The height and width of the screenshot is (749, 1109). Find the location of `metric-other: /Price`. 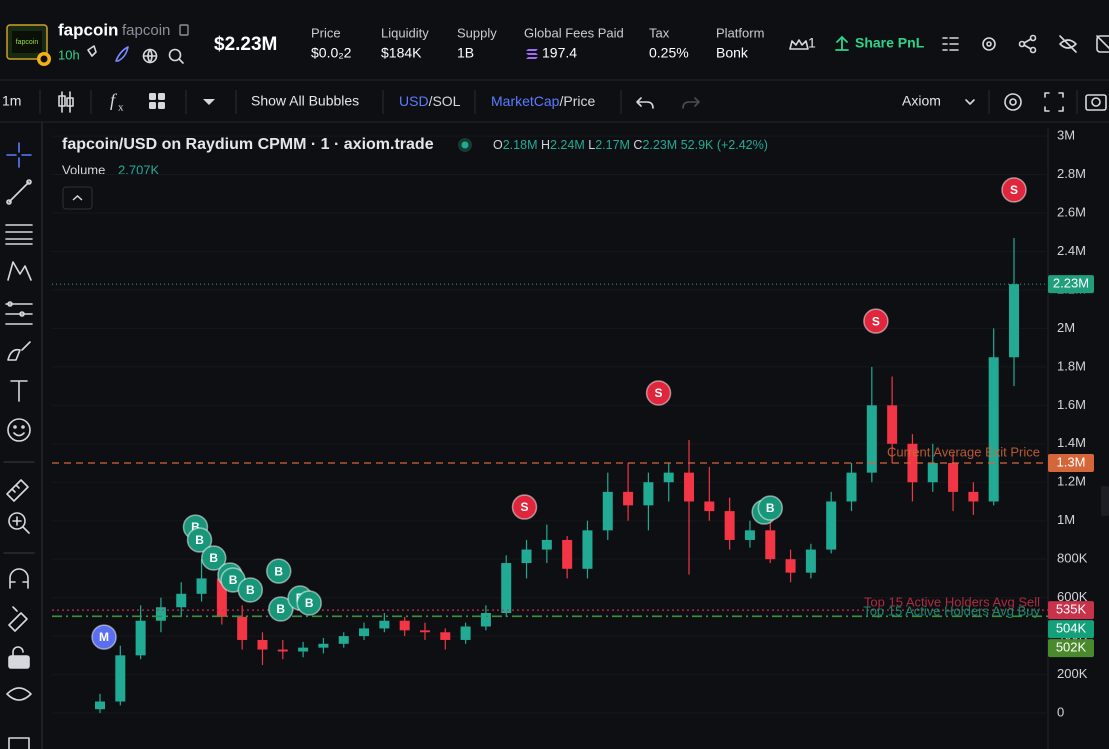

metric-other: /Price is located at coordinates (577, 101).